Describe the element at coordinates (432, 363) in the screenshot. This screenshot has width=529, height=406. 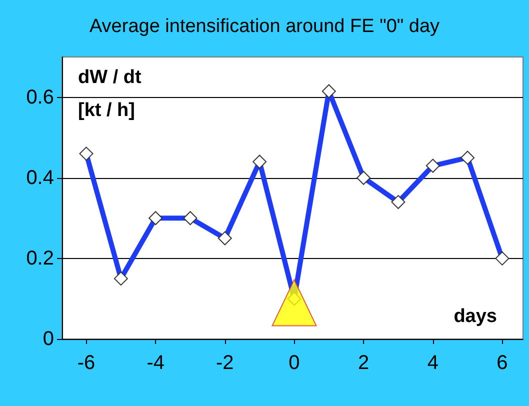
I see `x-tick-label: 4` at that location.